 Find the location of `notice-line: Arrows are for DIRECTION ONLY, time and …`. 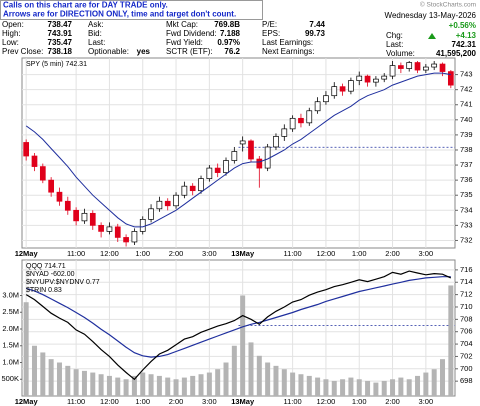

notice-line: Arrows are for DIRECTION ONLY, time and … is located at coordinates (119, 14).